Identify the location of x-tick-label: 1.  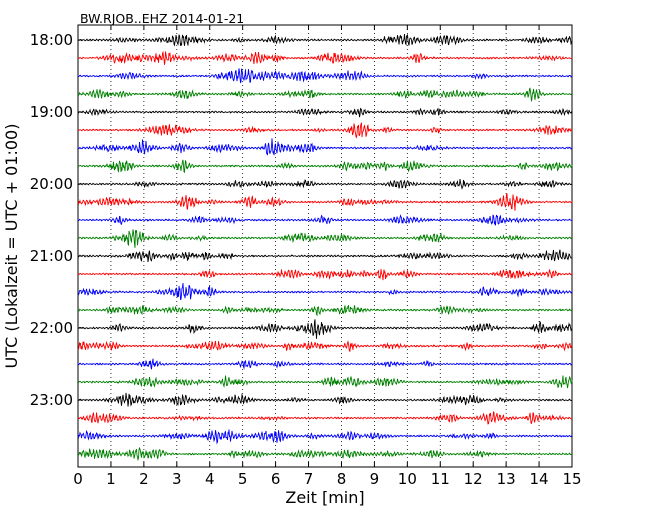
(111, 479).